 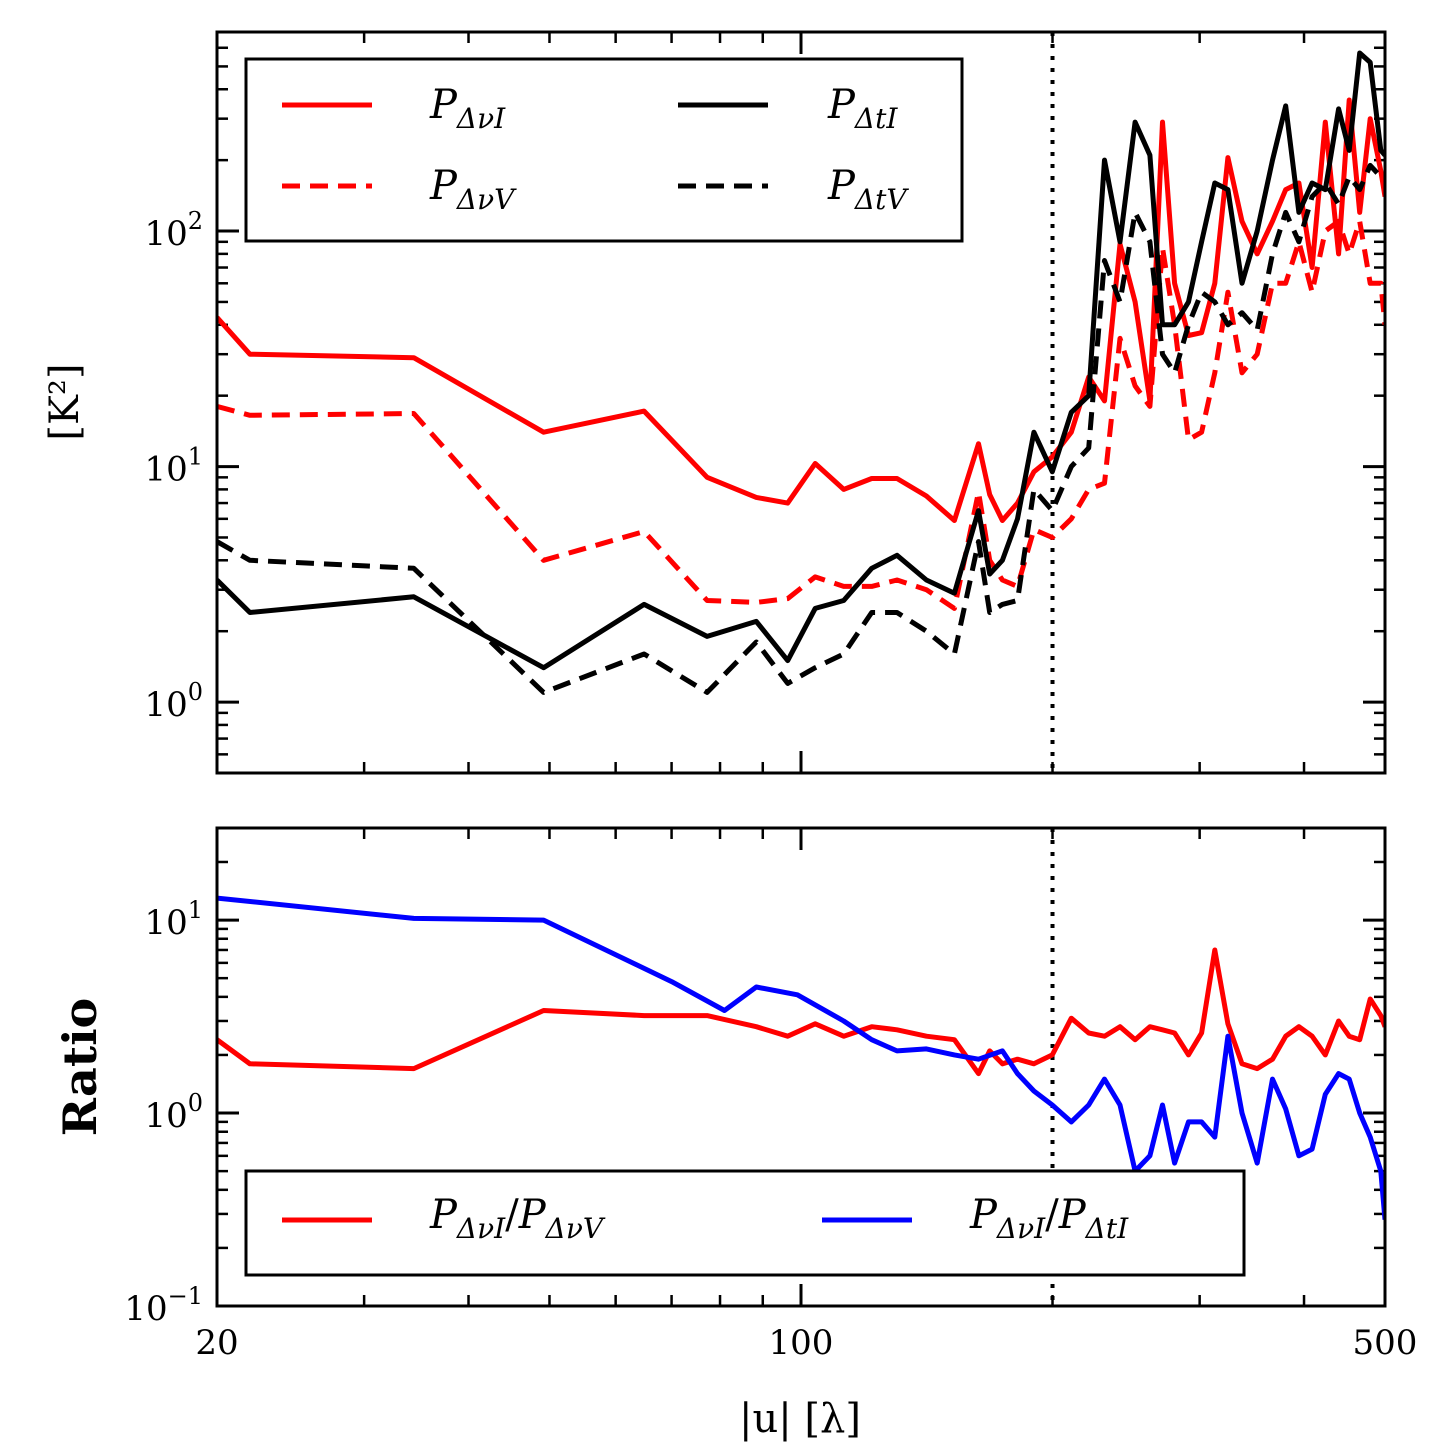 I want to click on legend-label: PΔνI/PΔtI, so click(x=1049, y=1218).